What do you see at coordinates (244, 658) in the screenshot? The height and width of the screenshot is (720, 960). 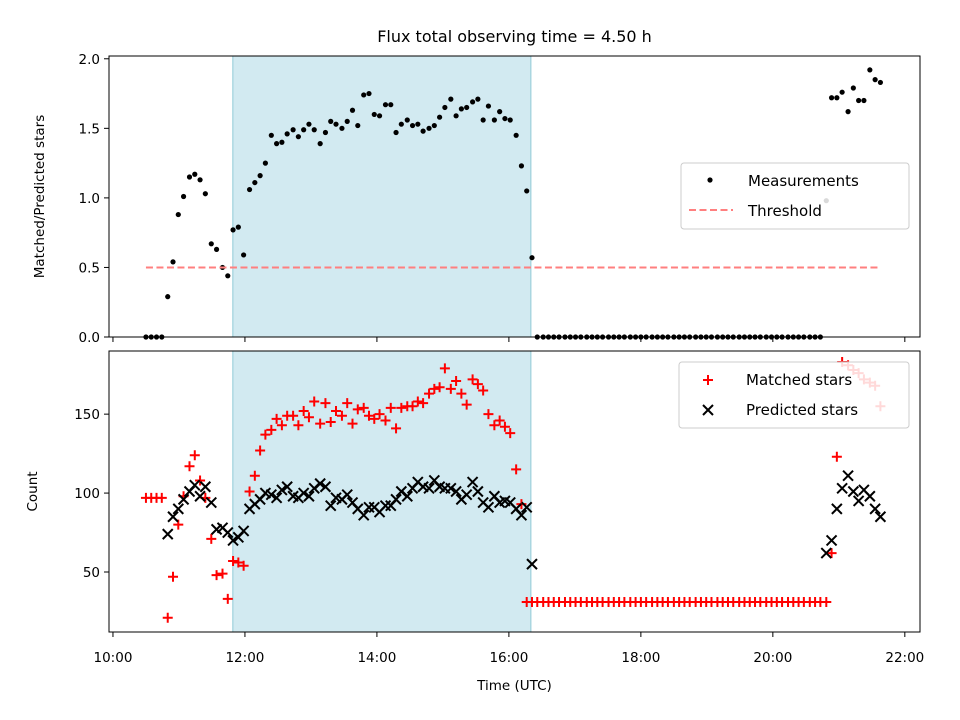 I see `xtick-label: 12:00` at bounding box center [244, 658].